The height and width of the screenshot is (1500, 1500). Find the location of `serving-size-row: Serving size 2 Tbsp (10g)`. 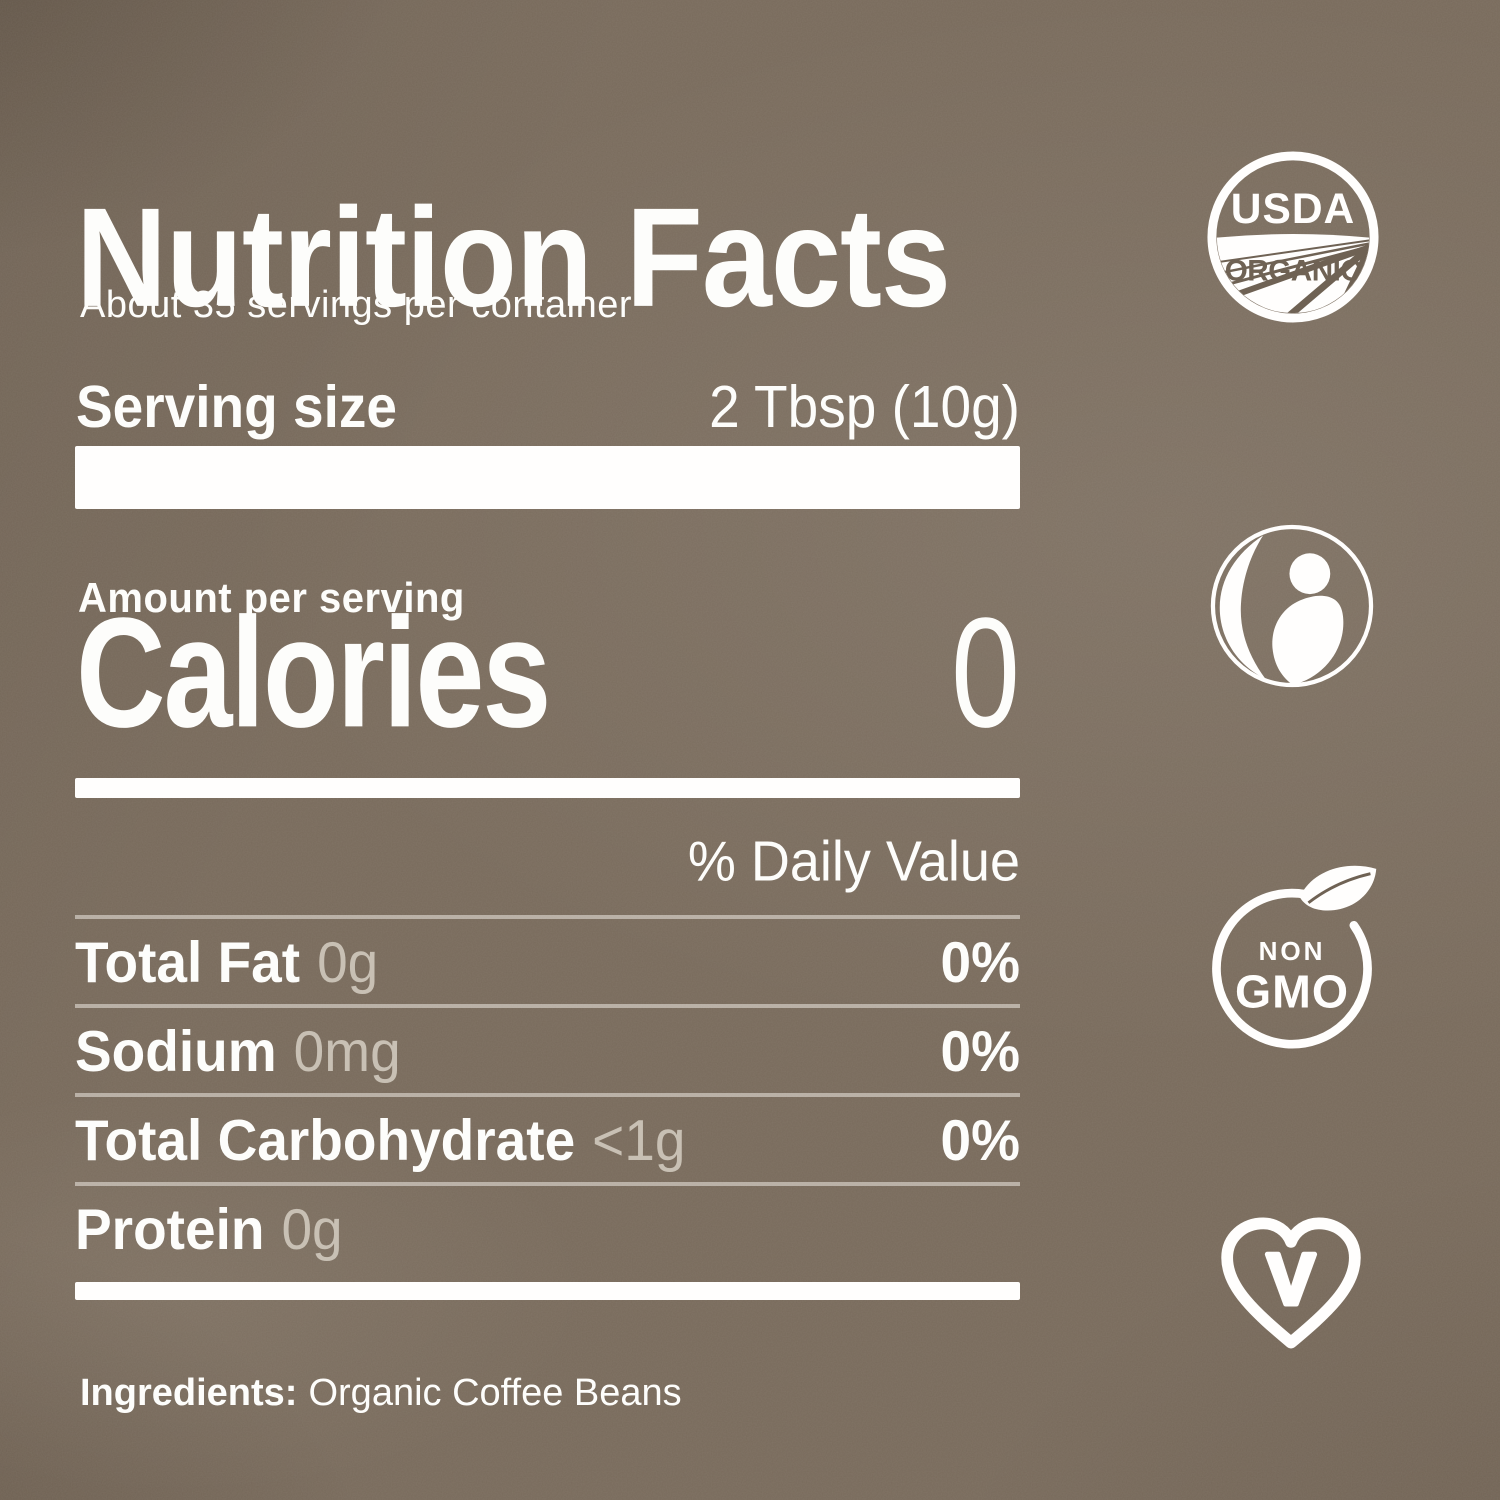

serving-size-row: Serving size 2 Tbsp (10g) is located at coordinates (548, 406).